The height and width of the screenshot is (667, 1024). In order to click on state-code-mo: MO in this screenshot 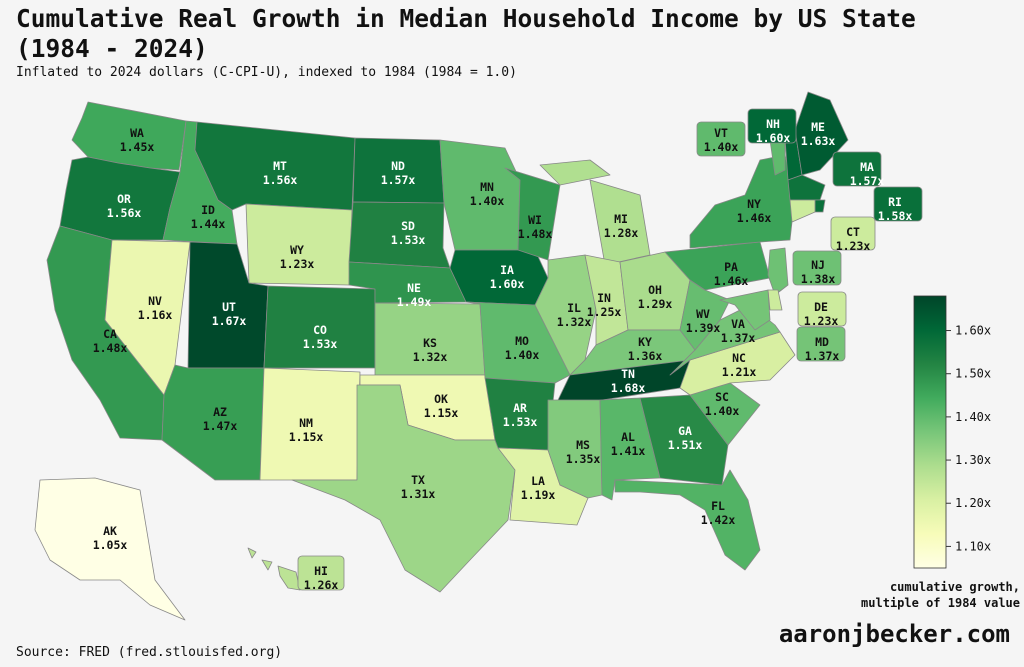, I will do `click(522, 341)`.